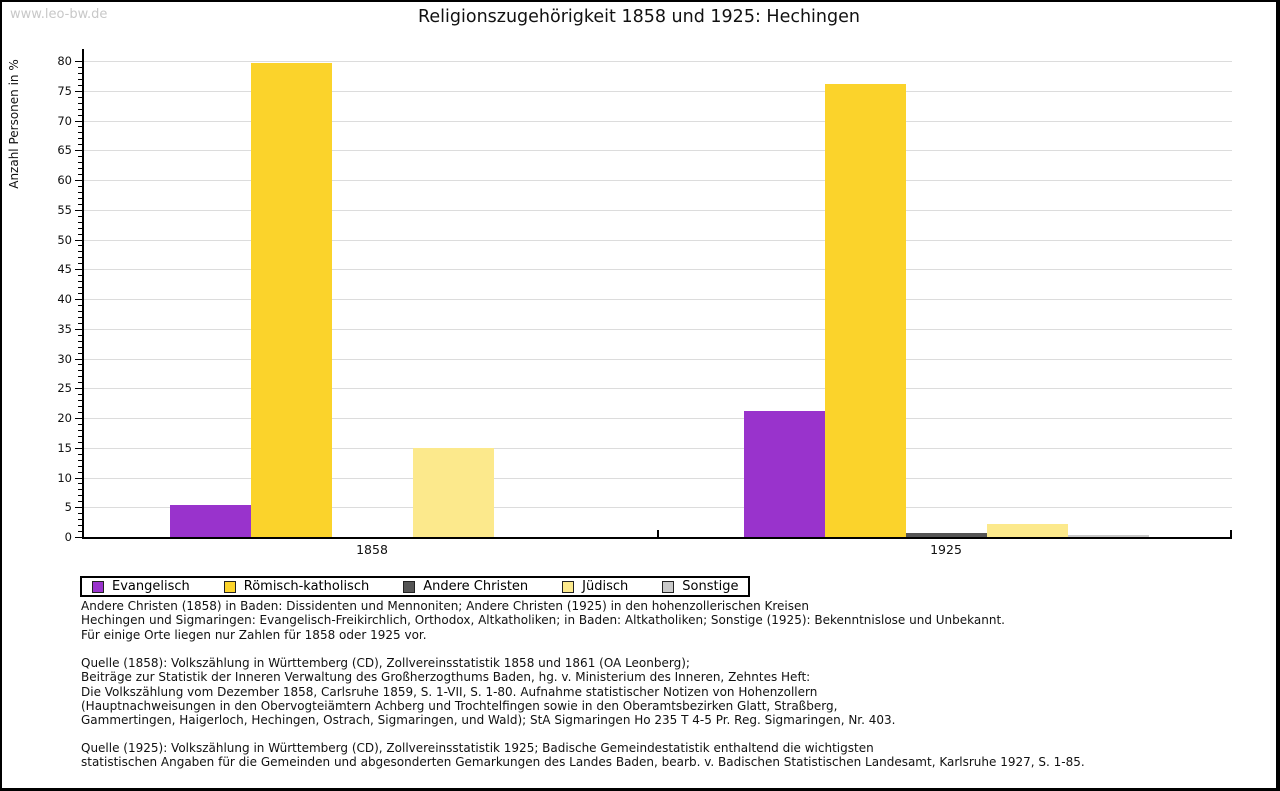  What do you see at coordinates (68, 537) in the screenshot?
I see `y-tick-label-0: 0` at bounding box center [68, 537].